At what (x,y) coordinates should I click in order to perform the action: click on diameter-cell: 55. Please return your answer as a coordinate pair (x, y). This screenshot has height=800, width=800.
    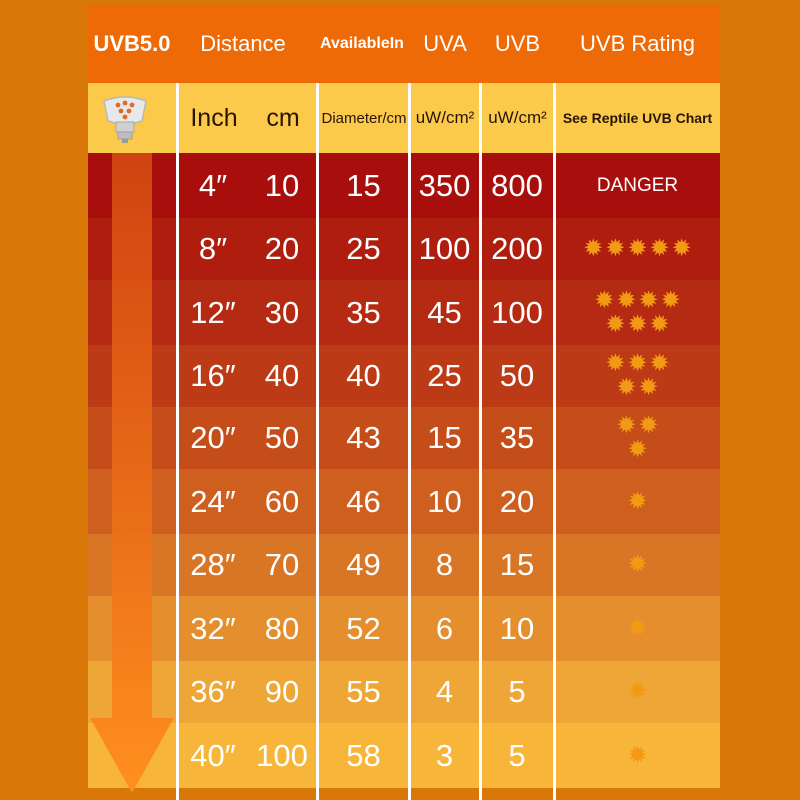
    Looking at the image, I should click on (363, 691).